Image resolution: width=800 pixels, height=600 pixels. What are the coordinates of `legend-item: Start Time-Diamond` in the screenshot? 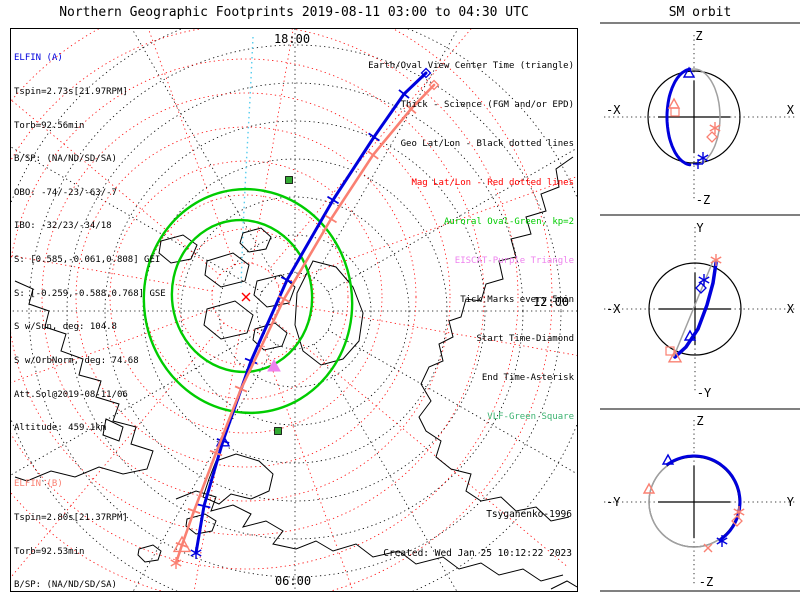 It's located at (525, 339).